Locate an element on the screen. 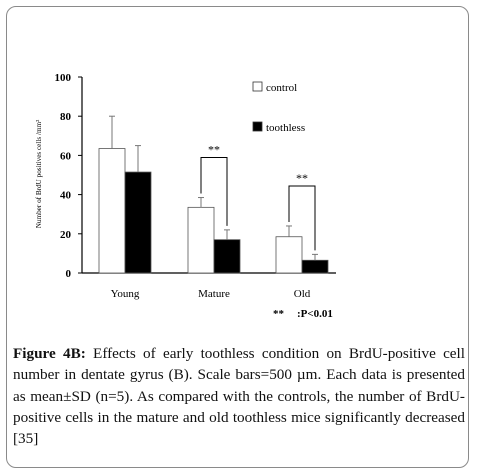 The width and height of the screenshot is (477, 476). caption-label: Figure 4B: is located at coordinates (49, 353).